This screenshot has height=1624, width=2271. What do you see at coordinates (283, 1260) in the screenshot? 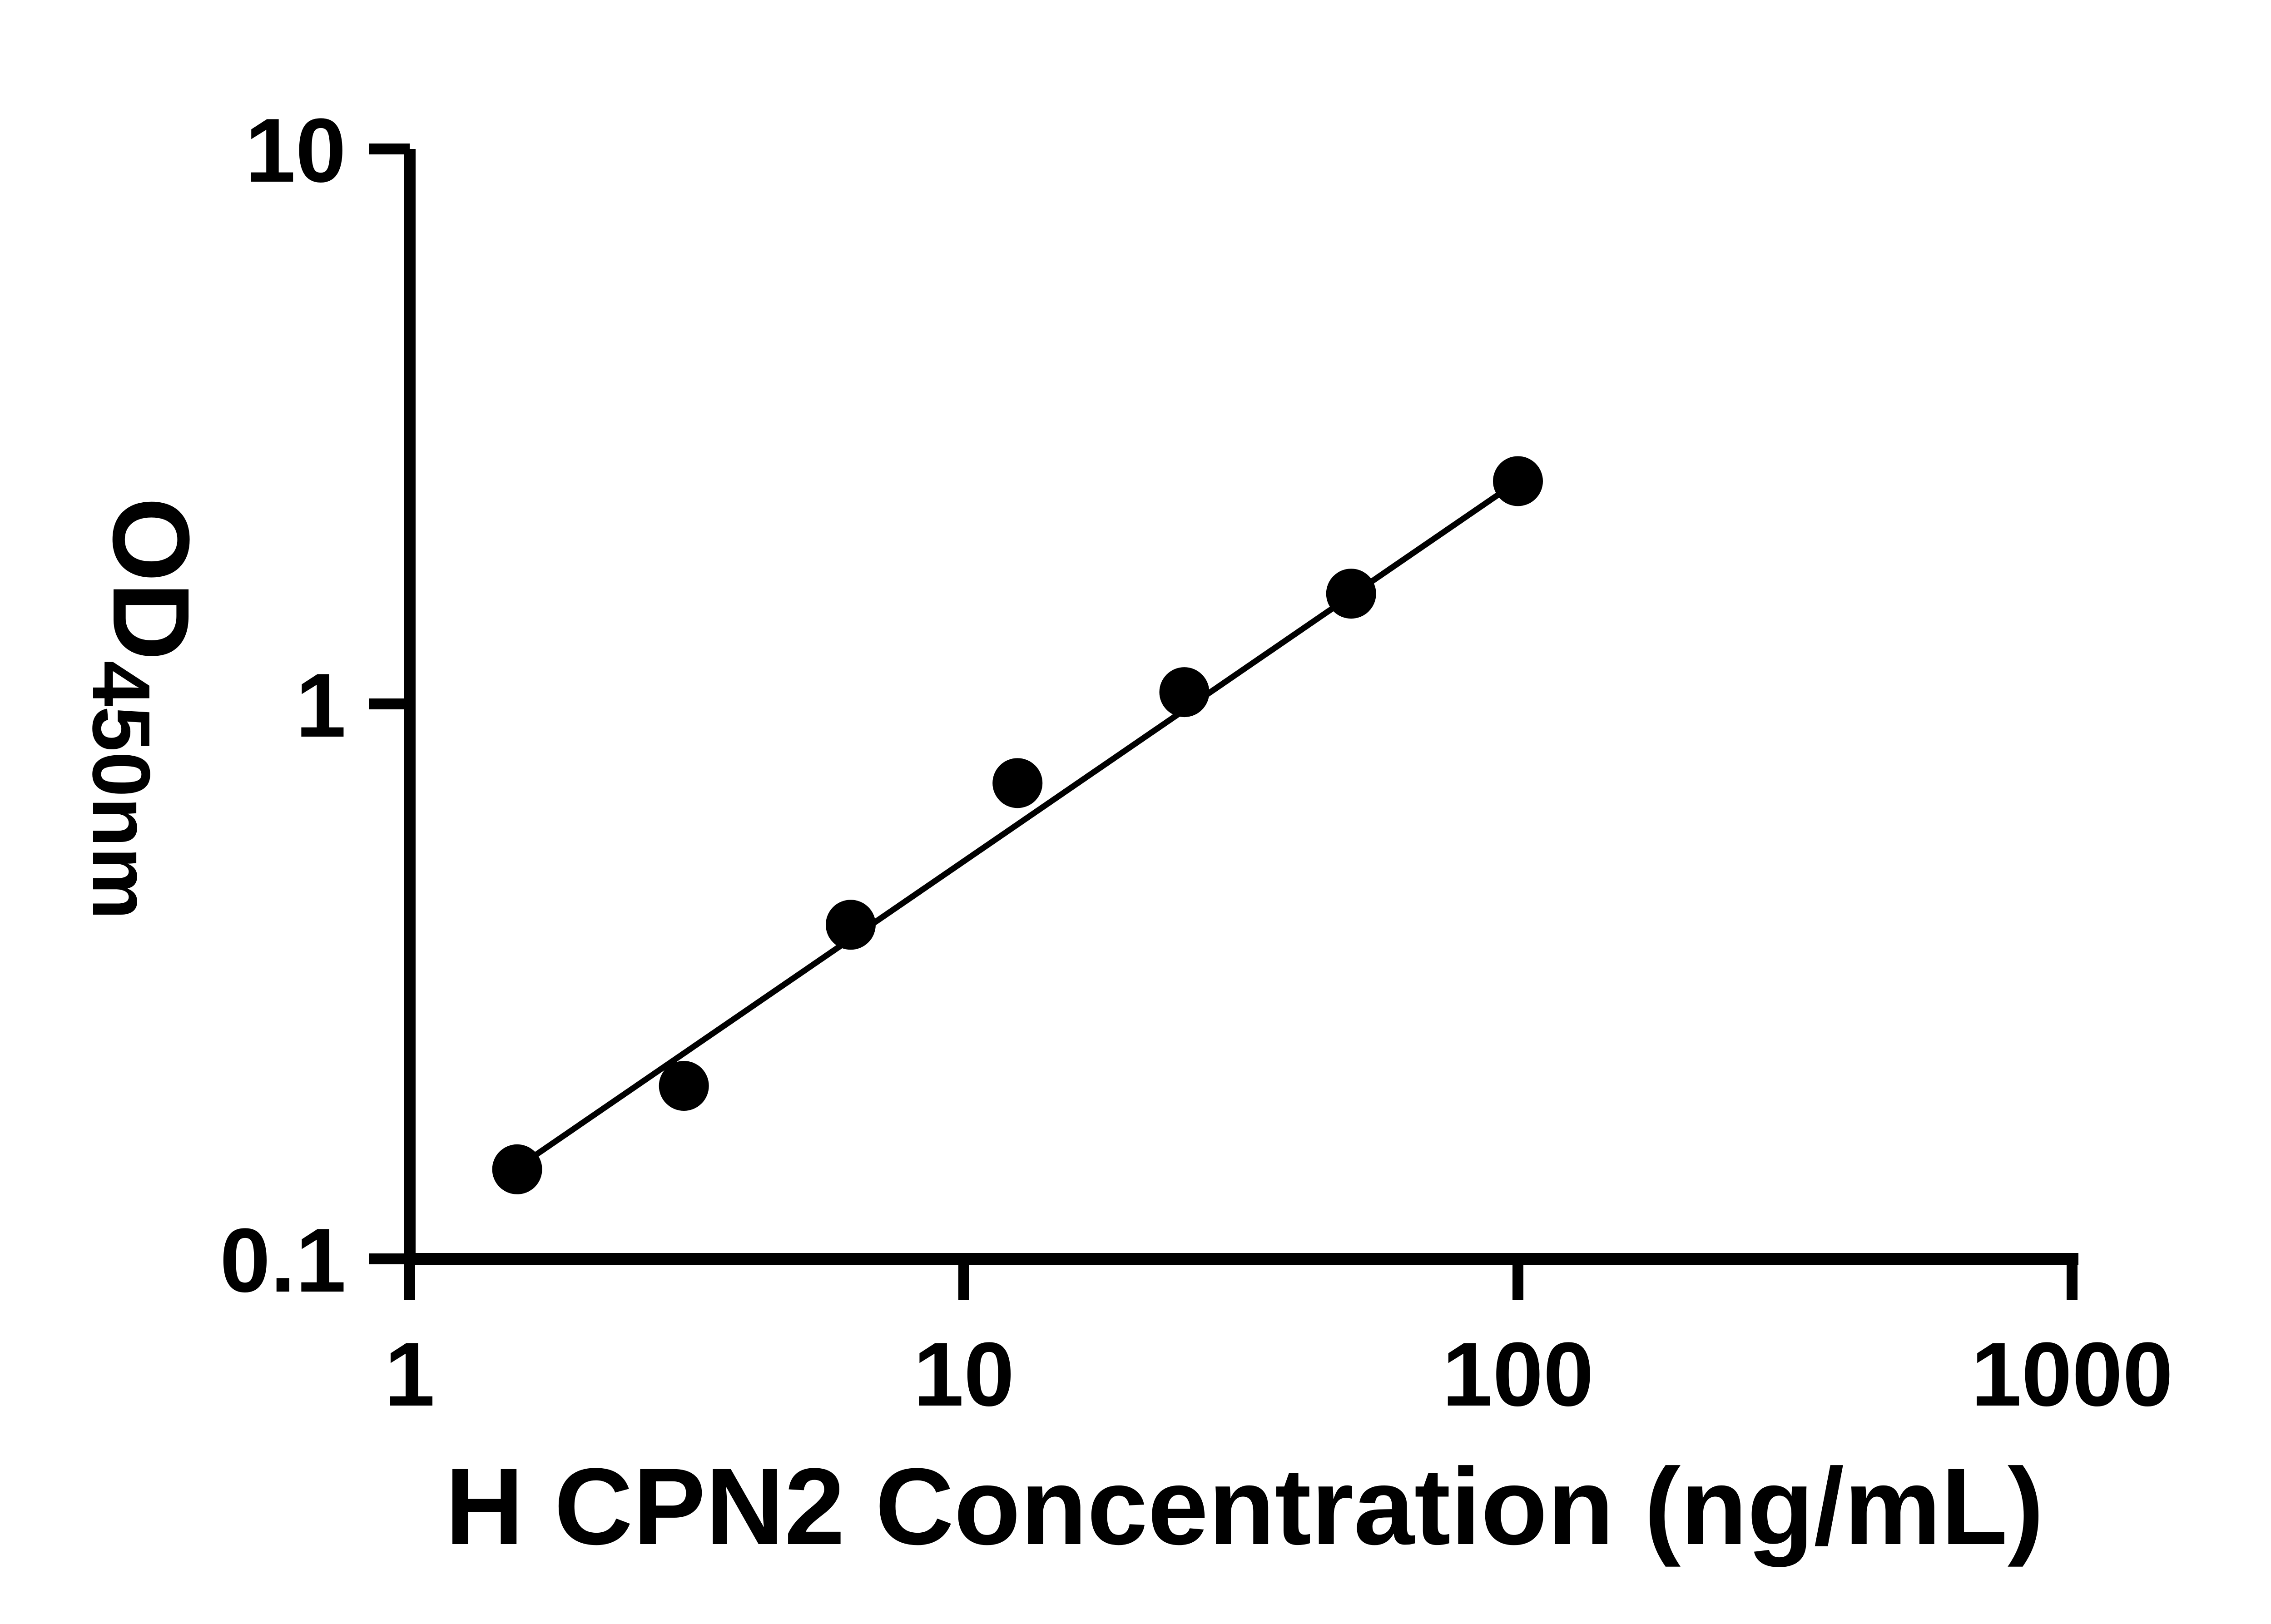
I see `y-tick-label: 0.1` at bounding box center [283, 1260].